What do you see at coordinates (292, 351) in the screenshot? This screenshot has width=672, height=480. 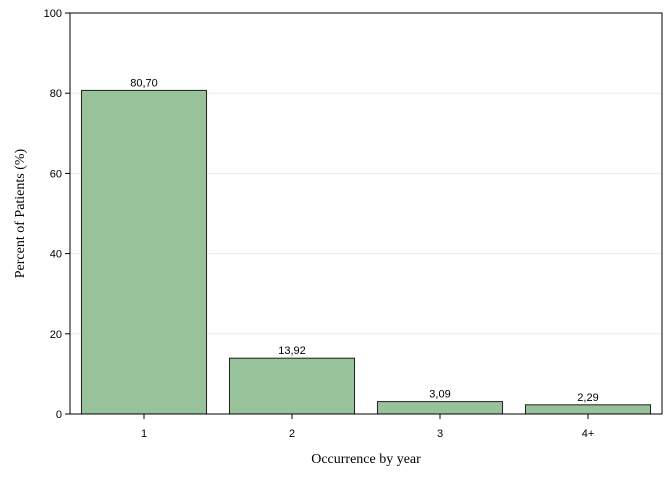 I see `data-label: 13,92` at bounding box center [292, 351].